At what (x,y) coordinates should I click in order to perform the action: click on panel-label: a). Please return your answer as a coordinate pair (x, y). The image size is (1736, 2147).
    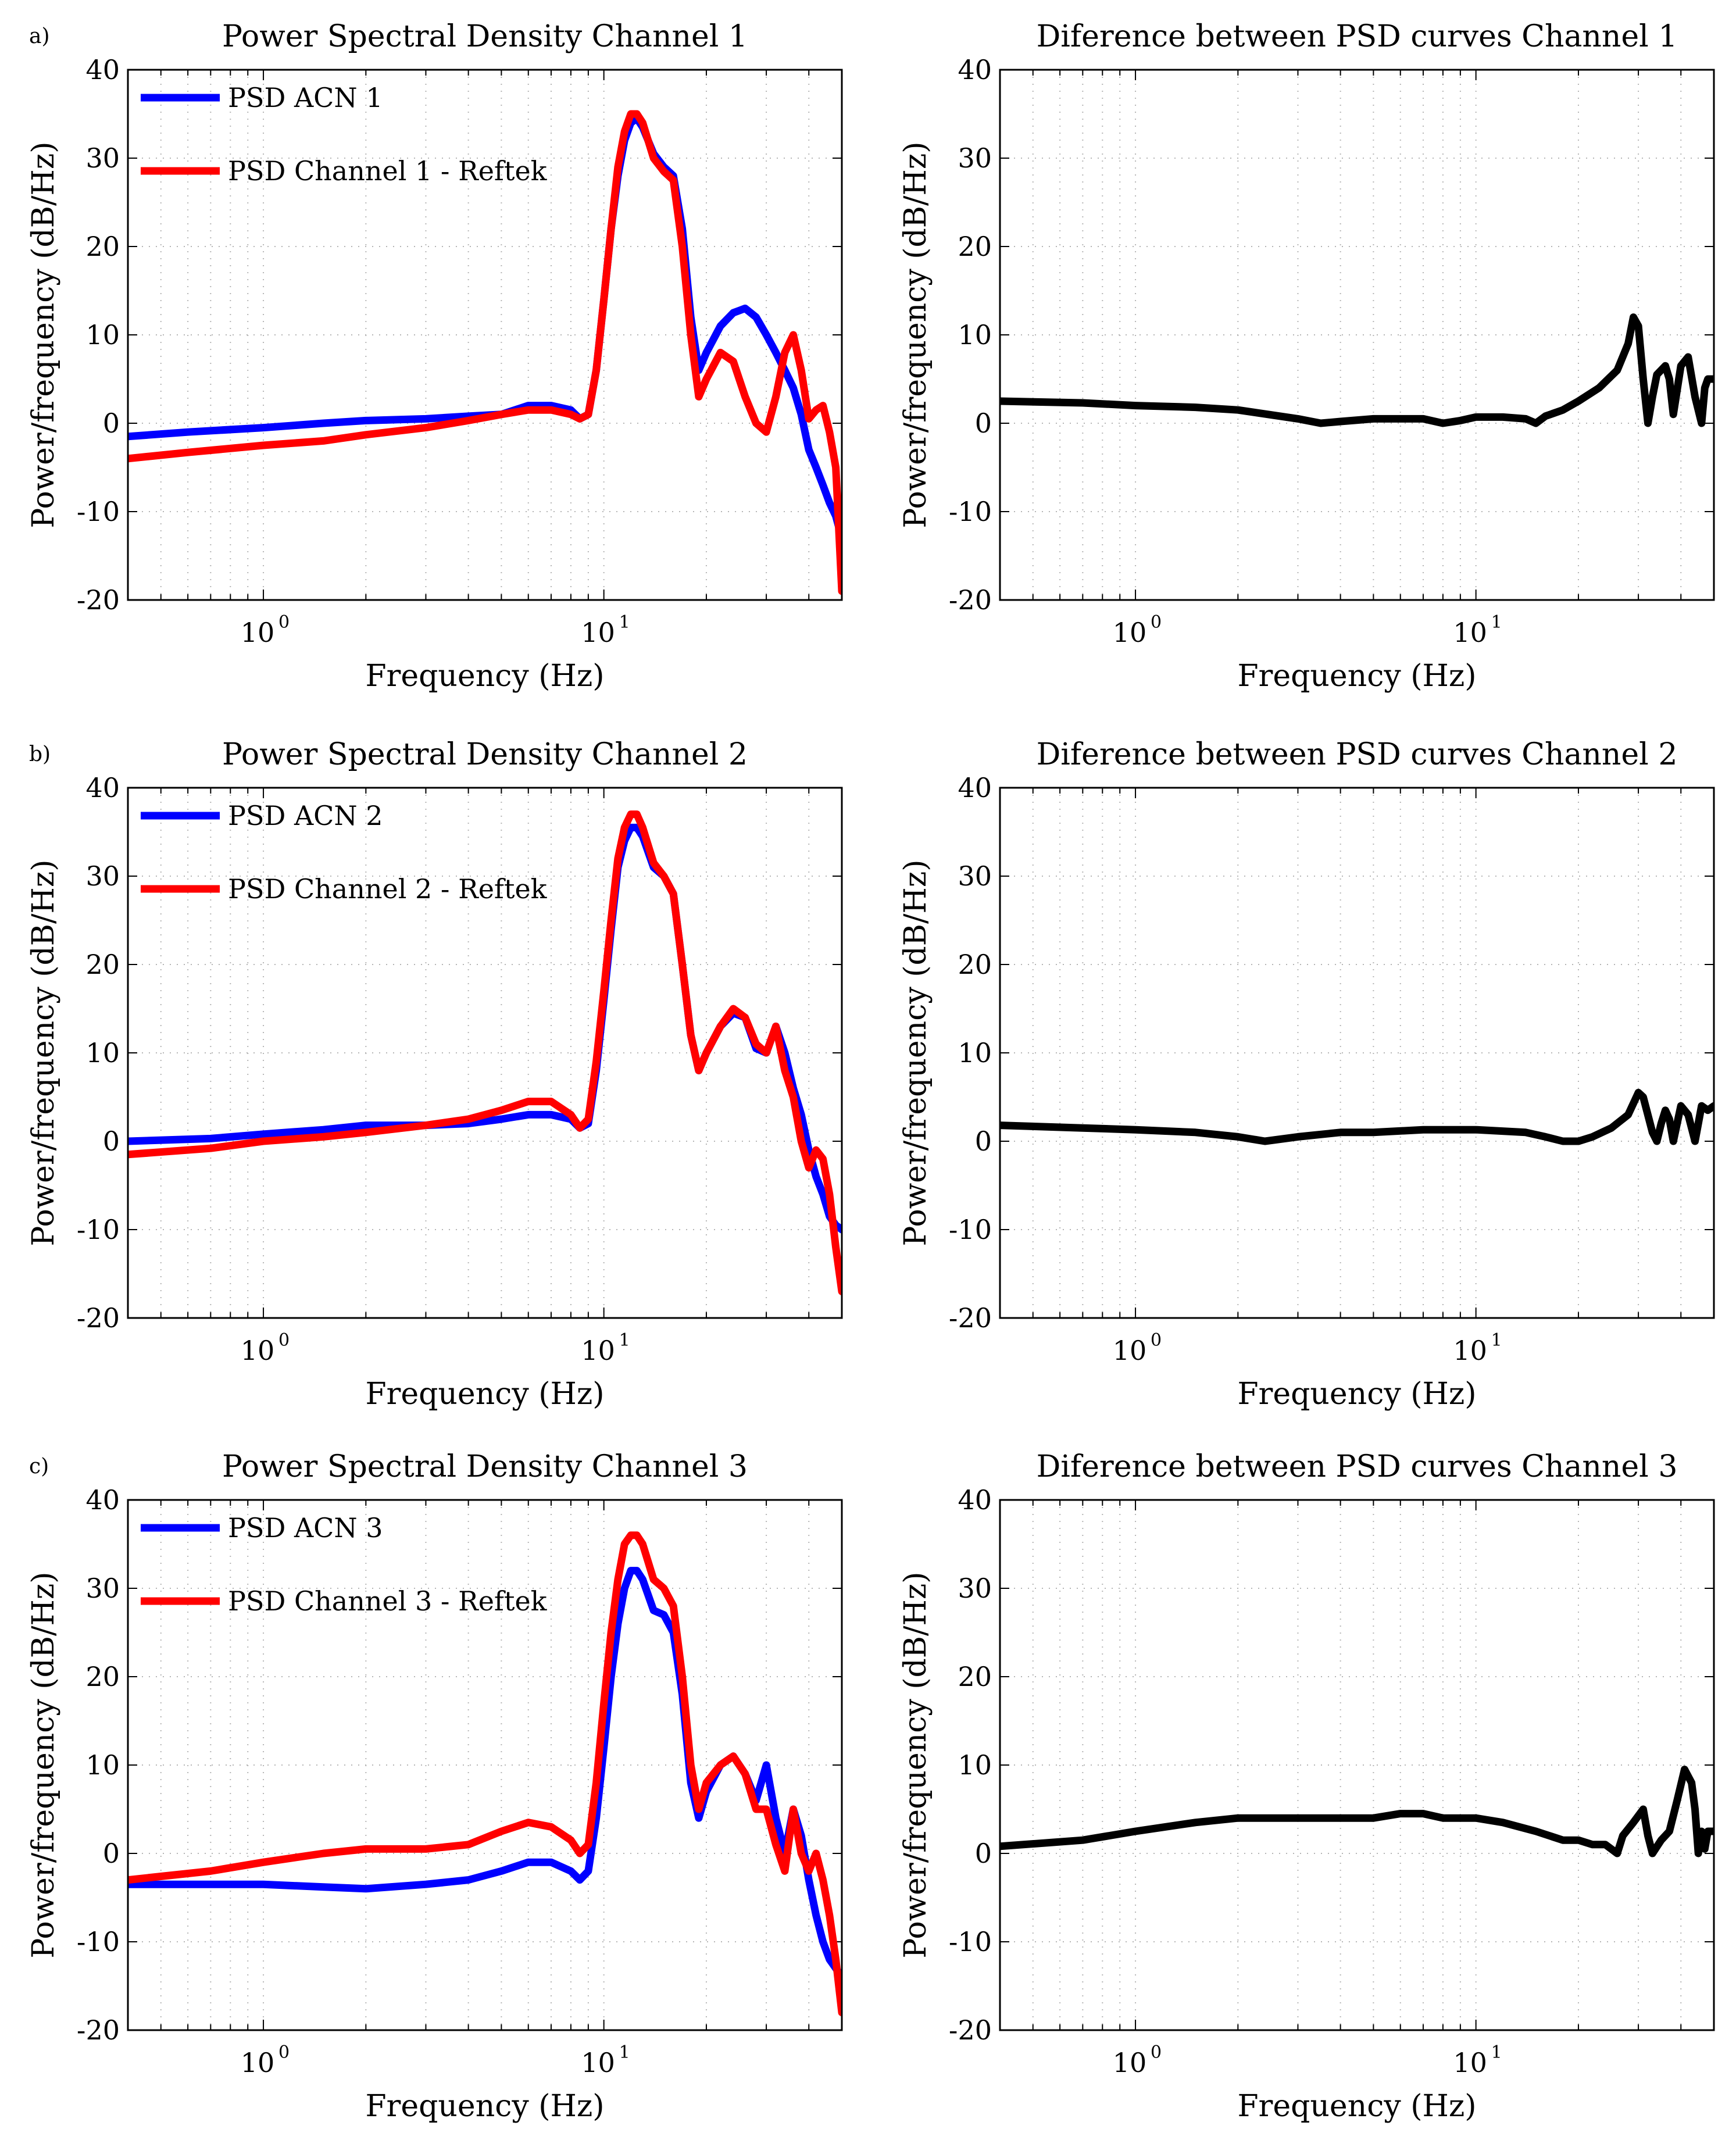
    Looking at the image, I should click on (39, 36).